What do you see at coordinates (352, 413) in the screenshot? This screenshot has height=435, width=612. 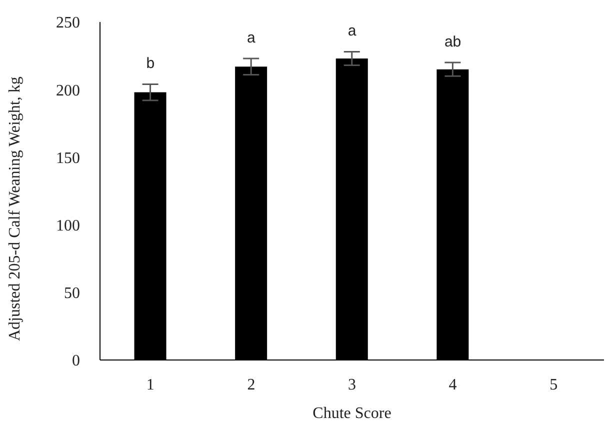 I see `x-axis-title: Chute Score` at bounding box center [352, 413].